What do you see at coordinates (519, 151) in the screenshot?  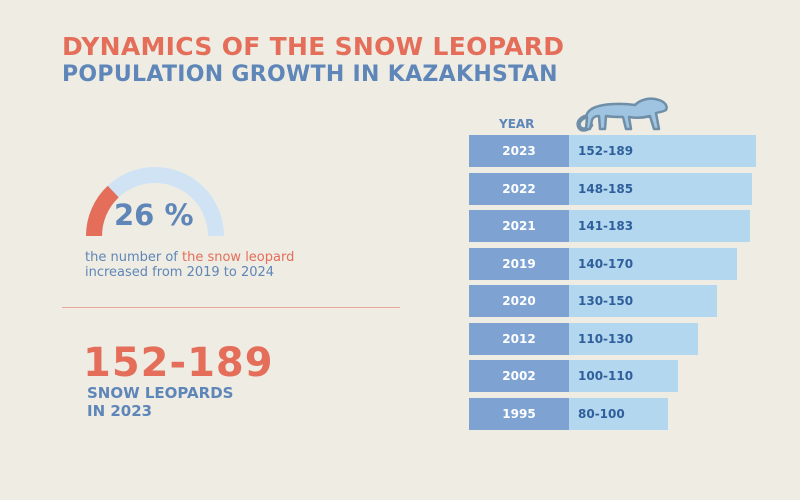 I see `bar-year-label: 2023` at bounding box center [519, 151].